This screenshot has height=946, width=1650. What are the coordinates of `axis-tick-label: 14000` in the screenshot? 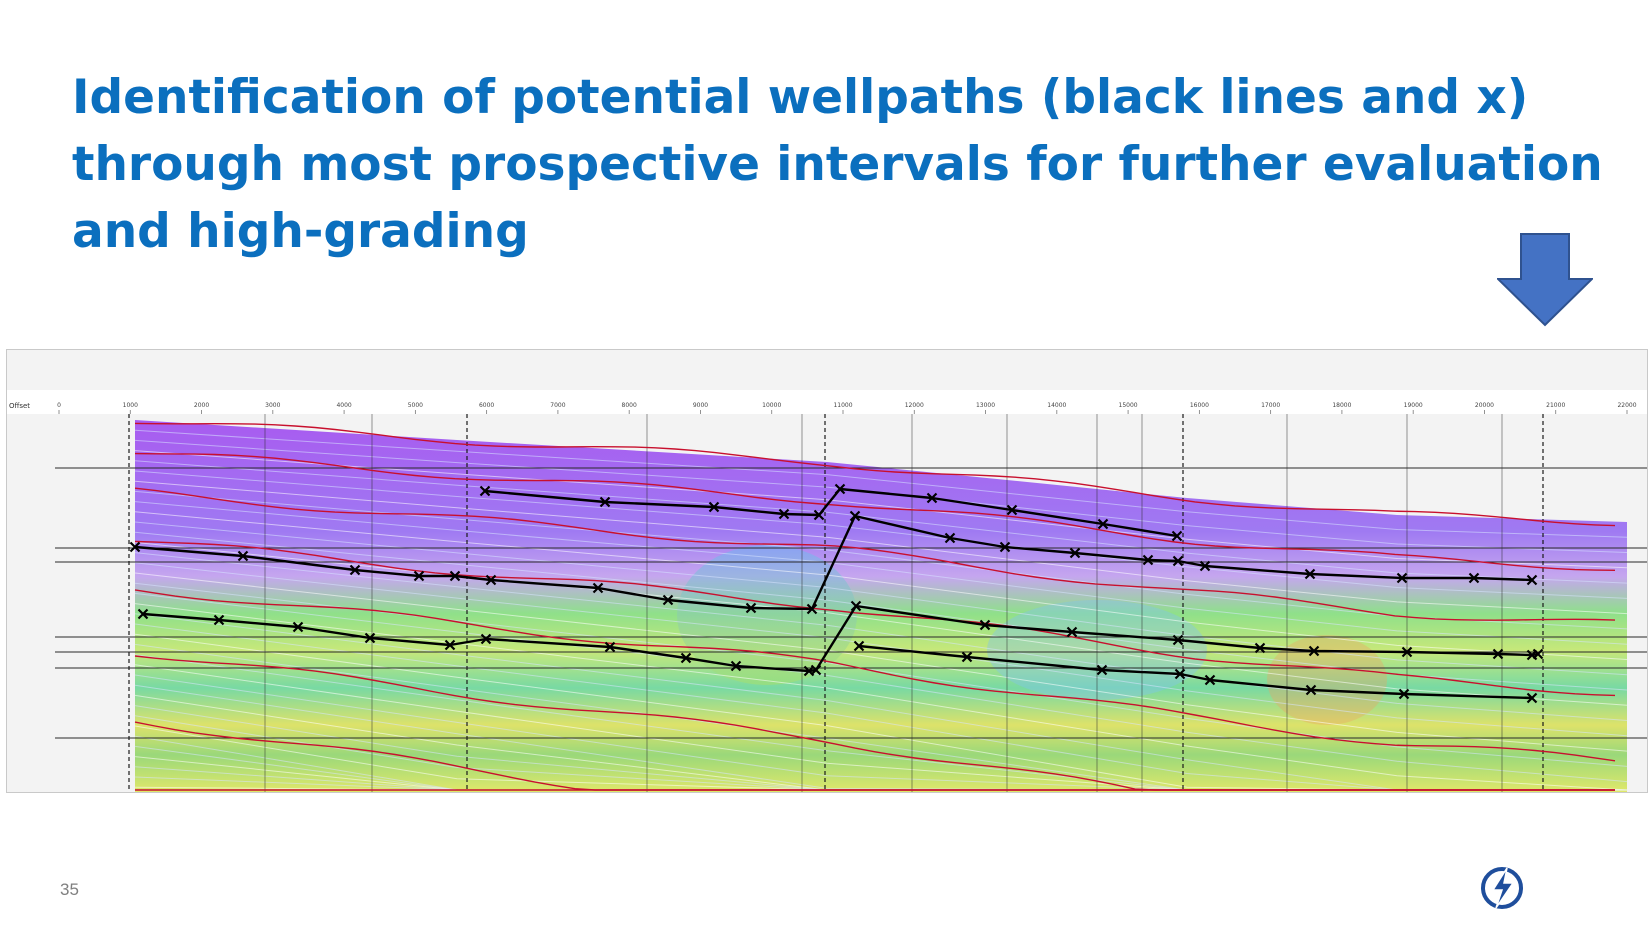 It's located at (1056, 405).